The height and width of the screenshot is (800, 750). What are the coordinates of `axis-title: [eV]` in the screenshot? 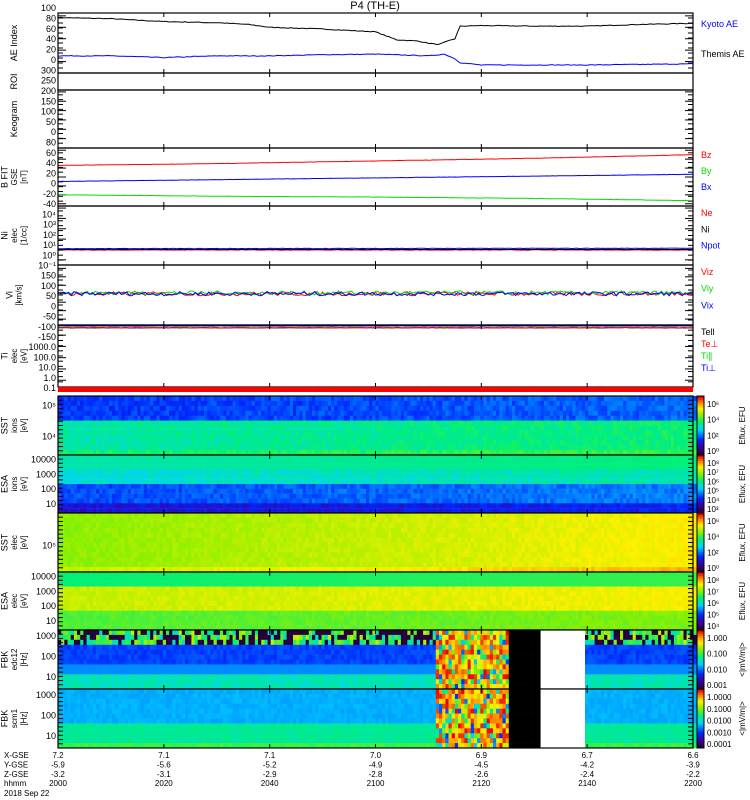 It's located at (23, 425).